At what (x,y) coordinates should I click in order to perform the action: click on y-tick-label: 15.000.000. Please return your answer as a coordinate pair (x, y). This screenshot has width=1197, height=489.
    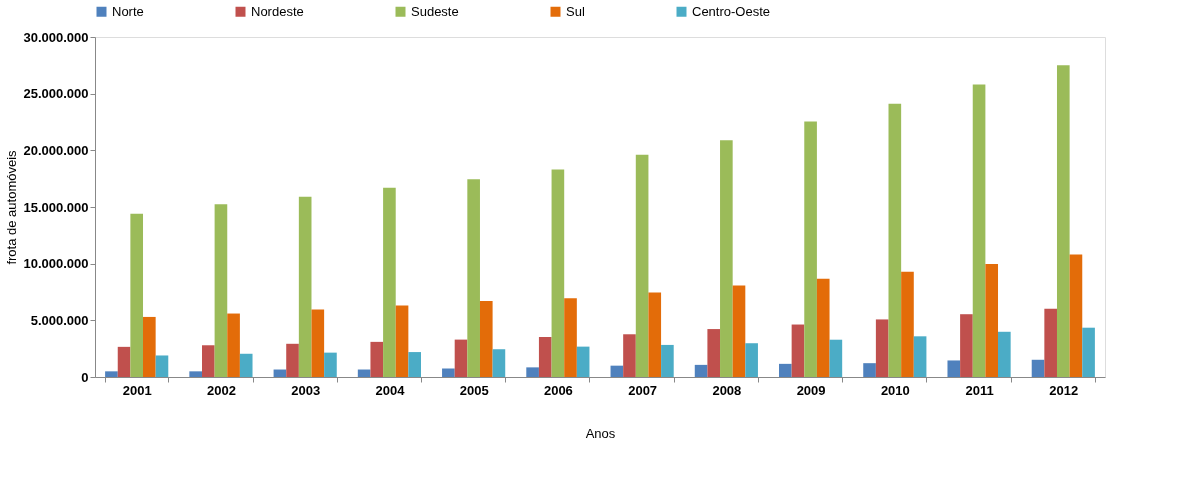
    Looking at the image, I should click on (56, 207).